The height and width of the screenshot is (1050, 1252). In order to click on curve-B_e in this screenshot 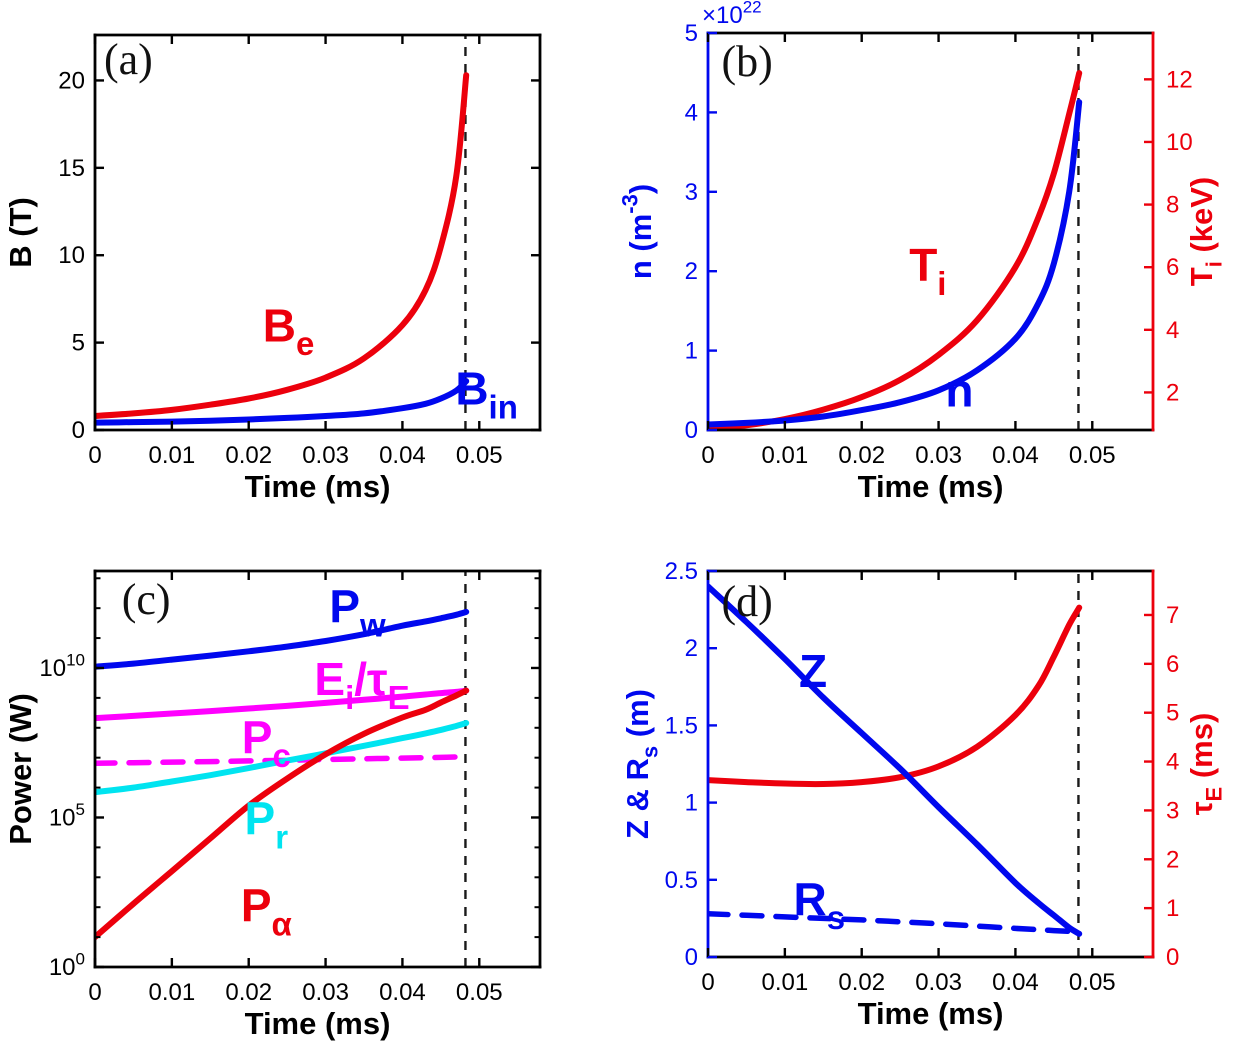, I will do `click(282, 246)`.